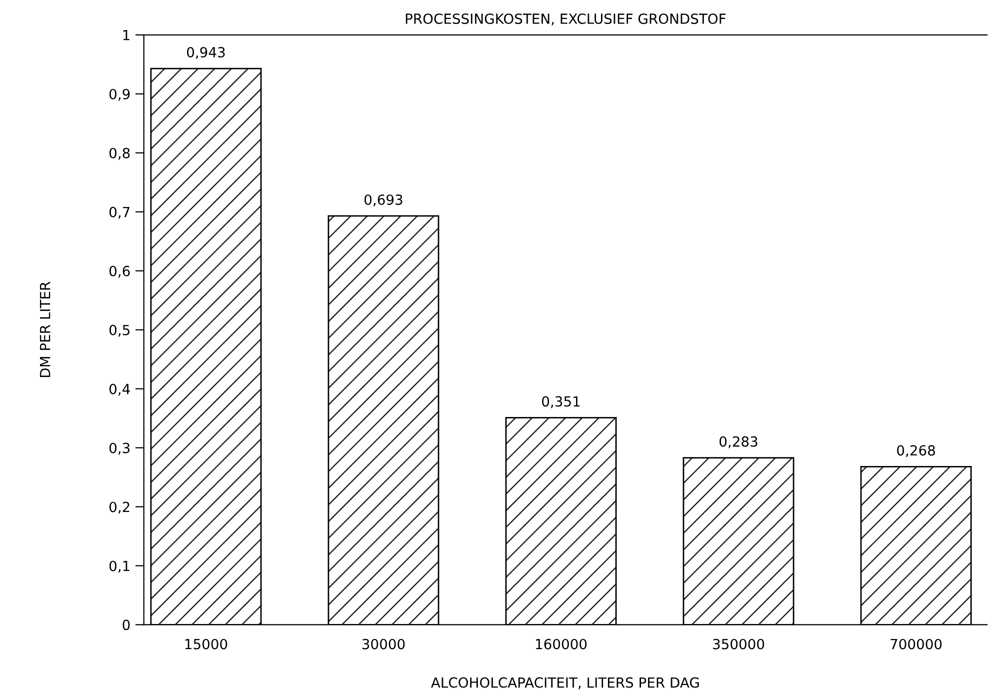 This screenshot has width=992, height=698. What do you see at coordinates (119, 448) in the screenshot?
I see `y-tick-label: 0,3` at bounding box center [119, 448].